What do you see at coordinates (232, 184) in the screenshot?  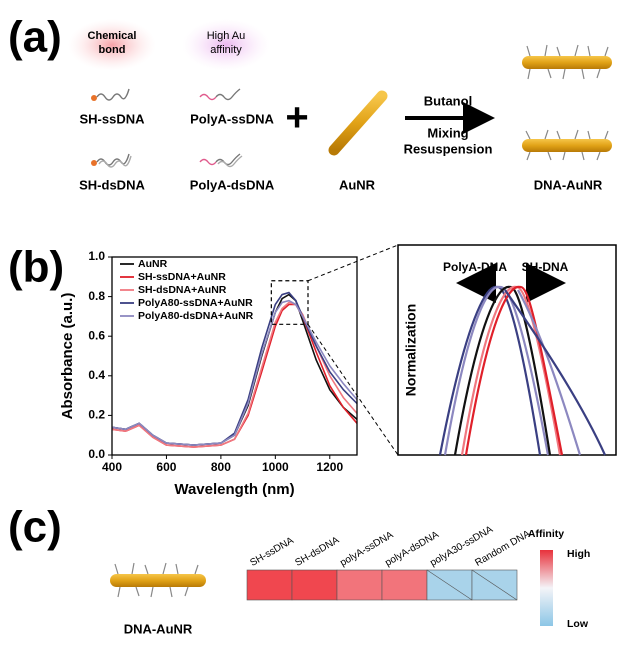 I see `label: PolyA-dsDNA` at bounding box center [232, 184].